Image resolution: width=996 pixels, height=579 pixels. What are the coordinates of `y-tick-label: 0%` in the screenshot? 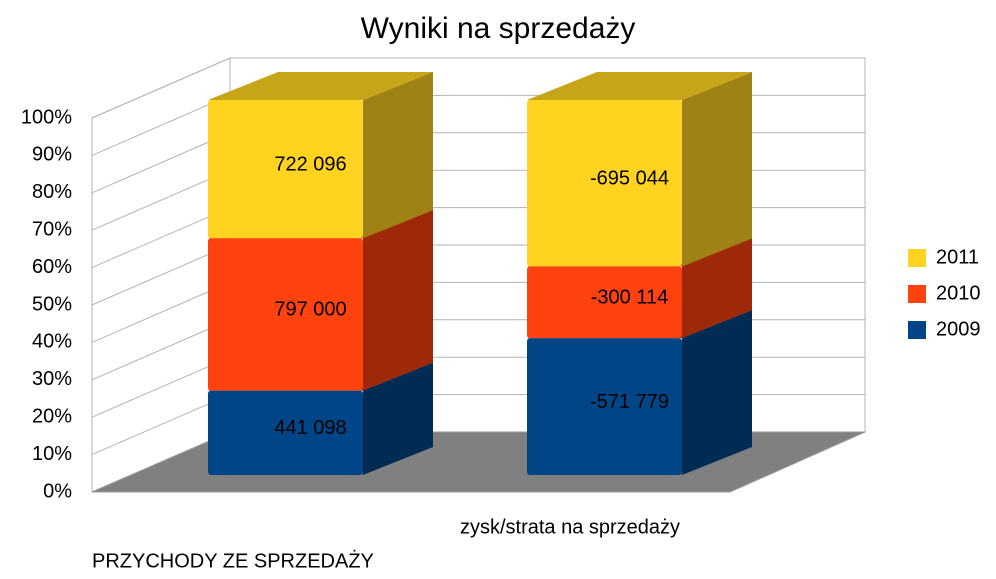 It's located at (57, 491).